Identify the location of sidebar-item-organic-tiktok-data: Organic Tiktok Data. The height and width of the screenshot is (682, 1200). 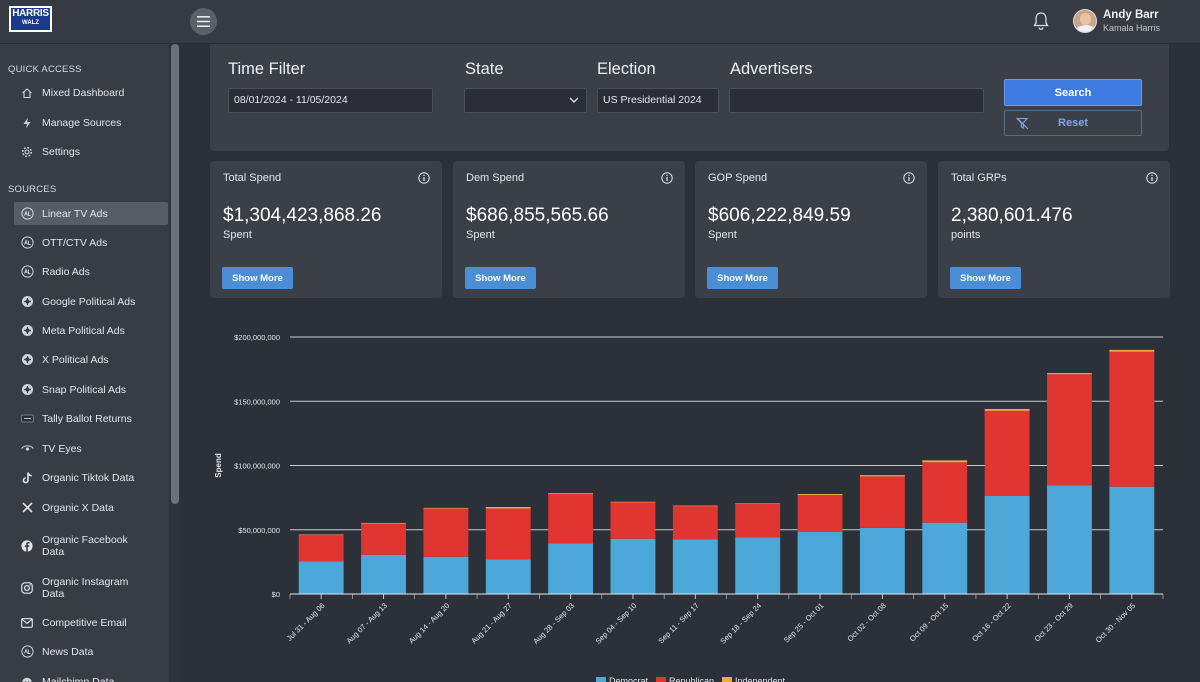
(91, 477).